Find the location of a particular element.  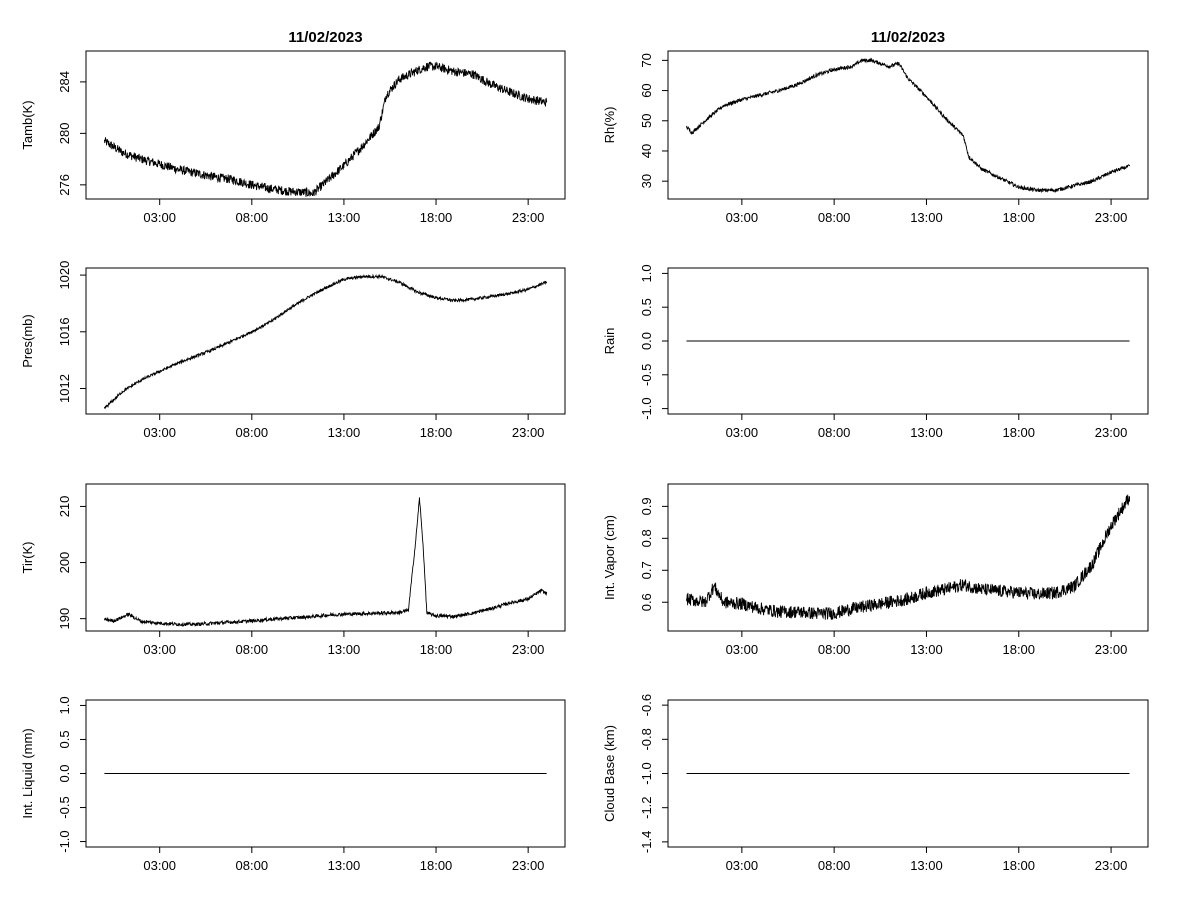

y-tick-label: 210 is located at coordinates (64, 507).